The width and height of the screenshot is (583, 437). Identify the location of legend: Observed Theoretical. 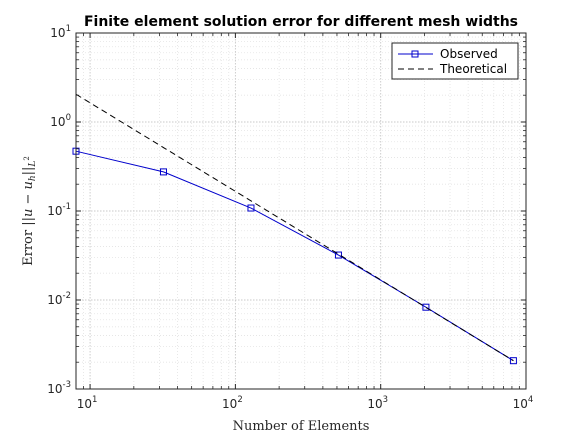
(455, 61).